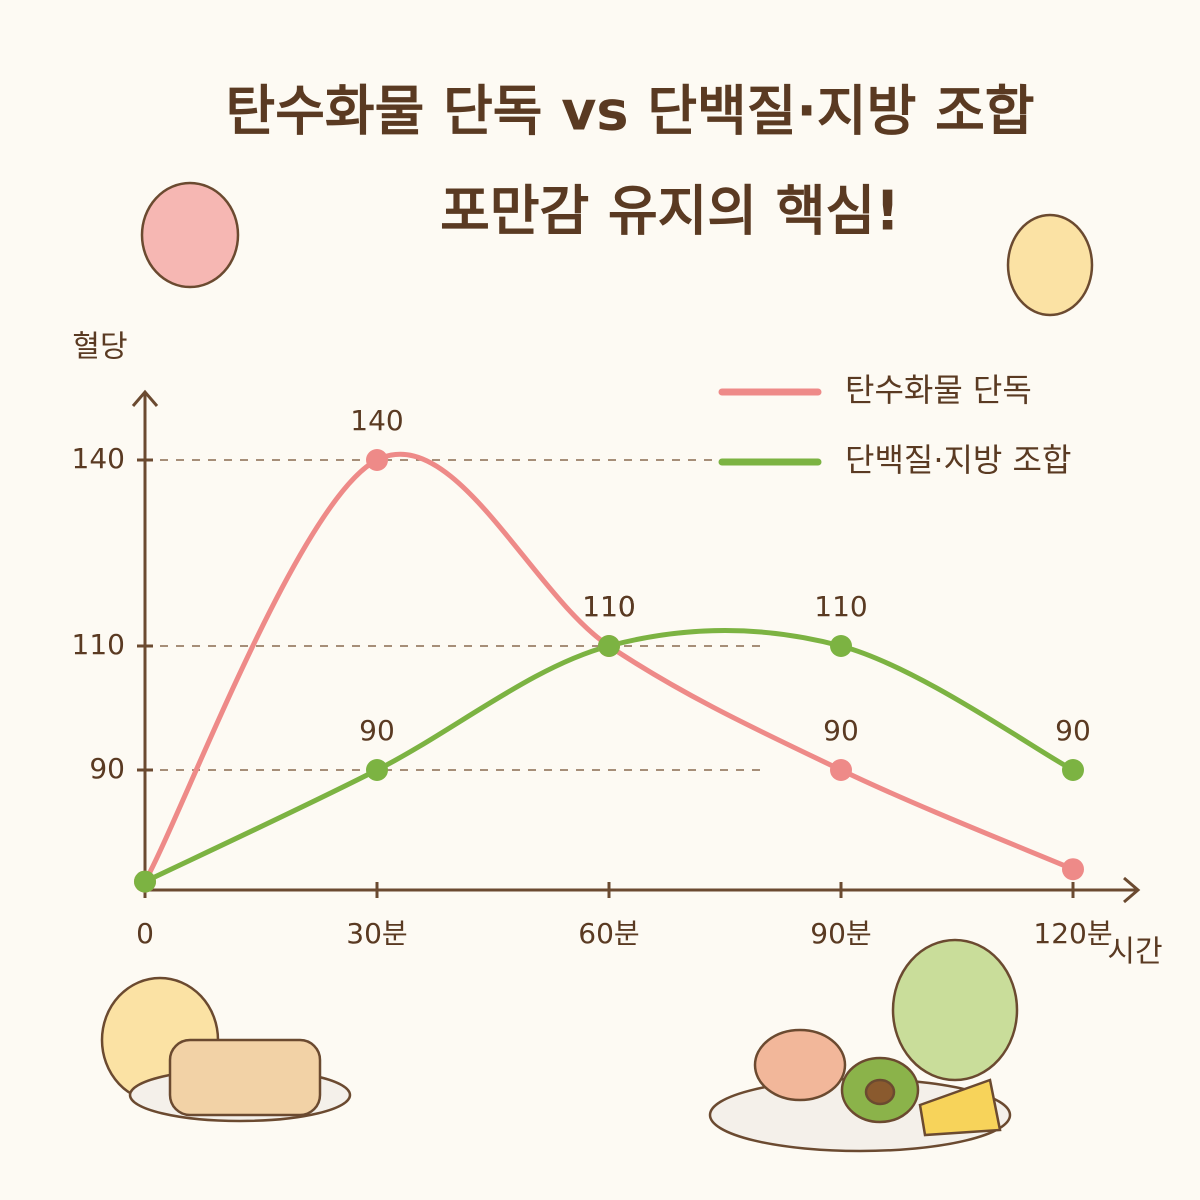  I want to click on y-tick-label: 90, so click(107, 768).